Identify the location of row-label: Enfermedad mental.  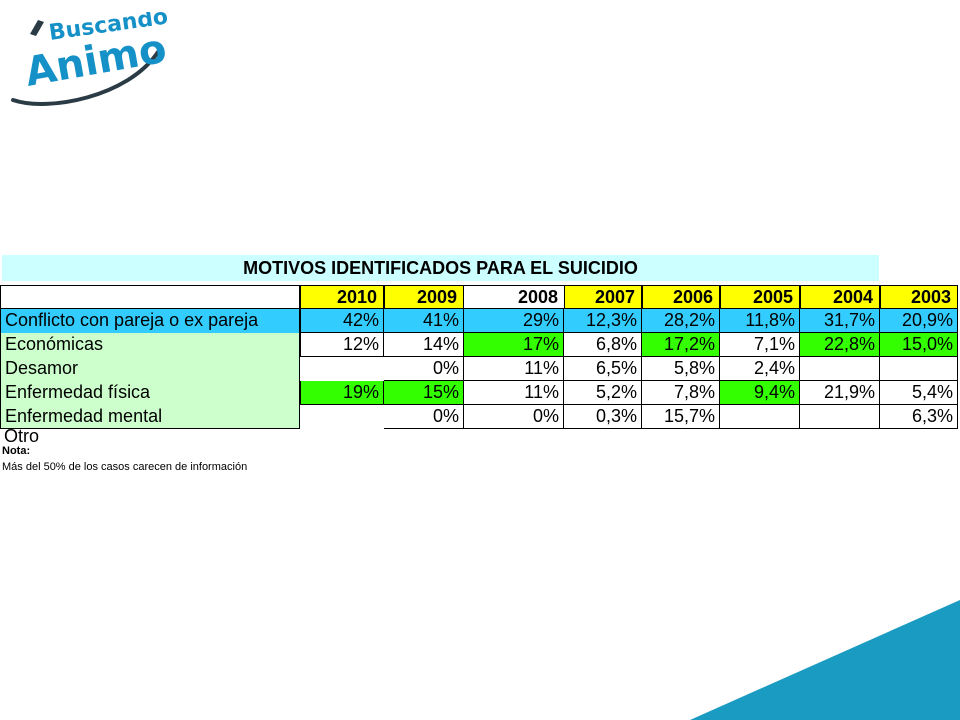
(150, 417).